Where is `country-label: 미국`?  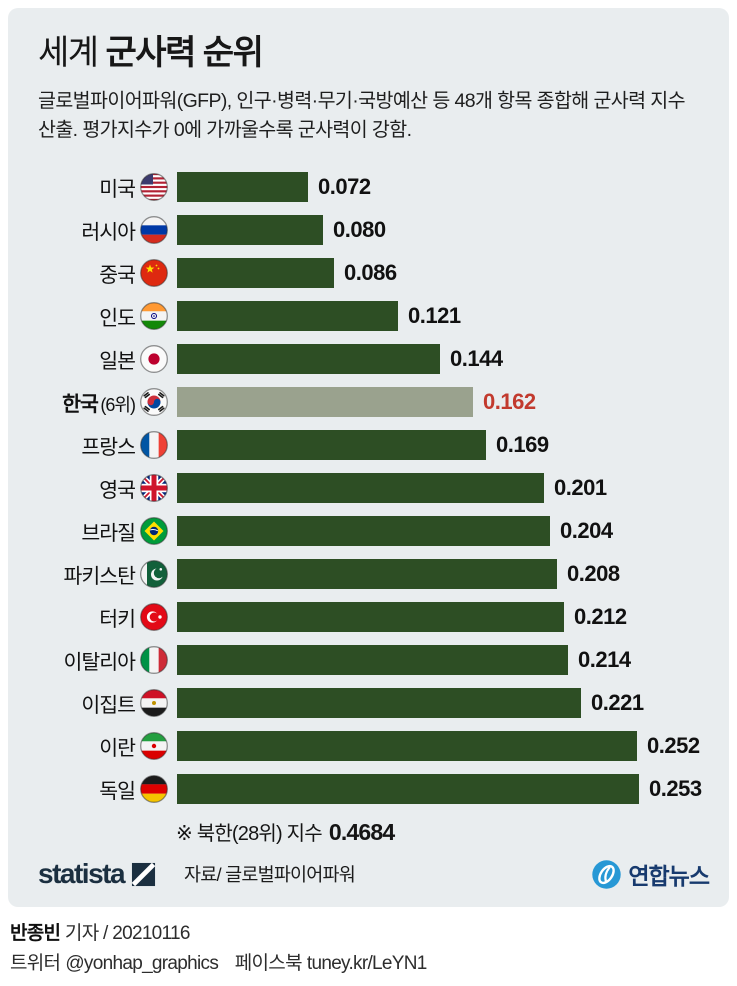 country-label: 미국 is located at coordinates (117, 189).